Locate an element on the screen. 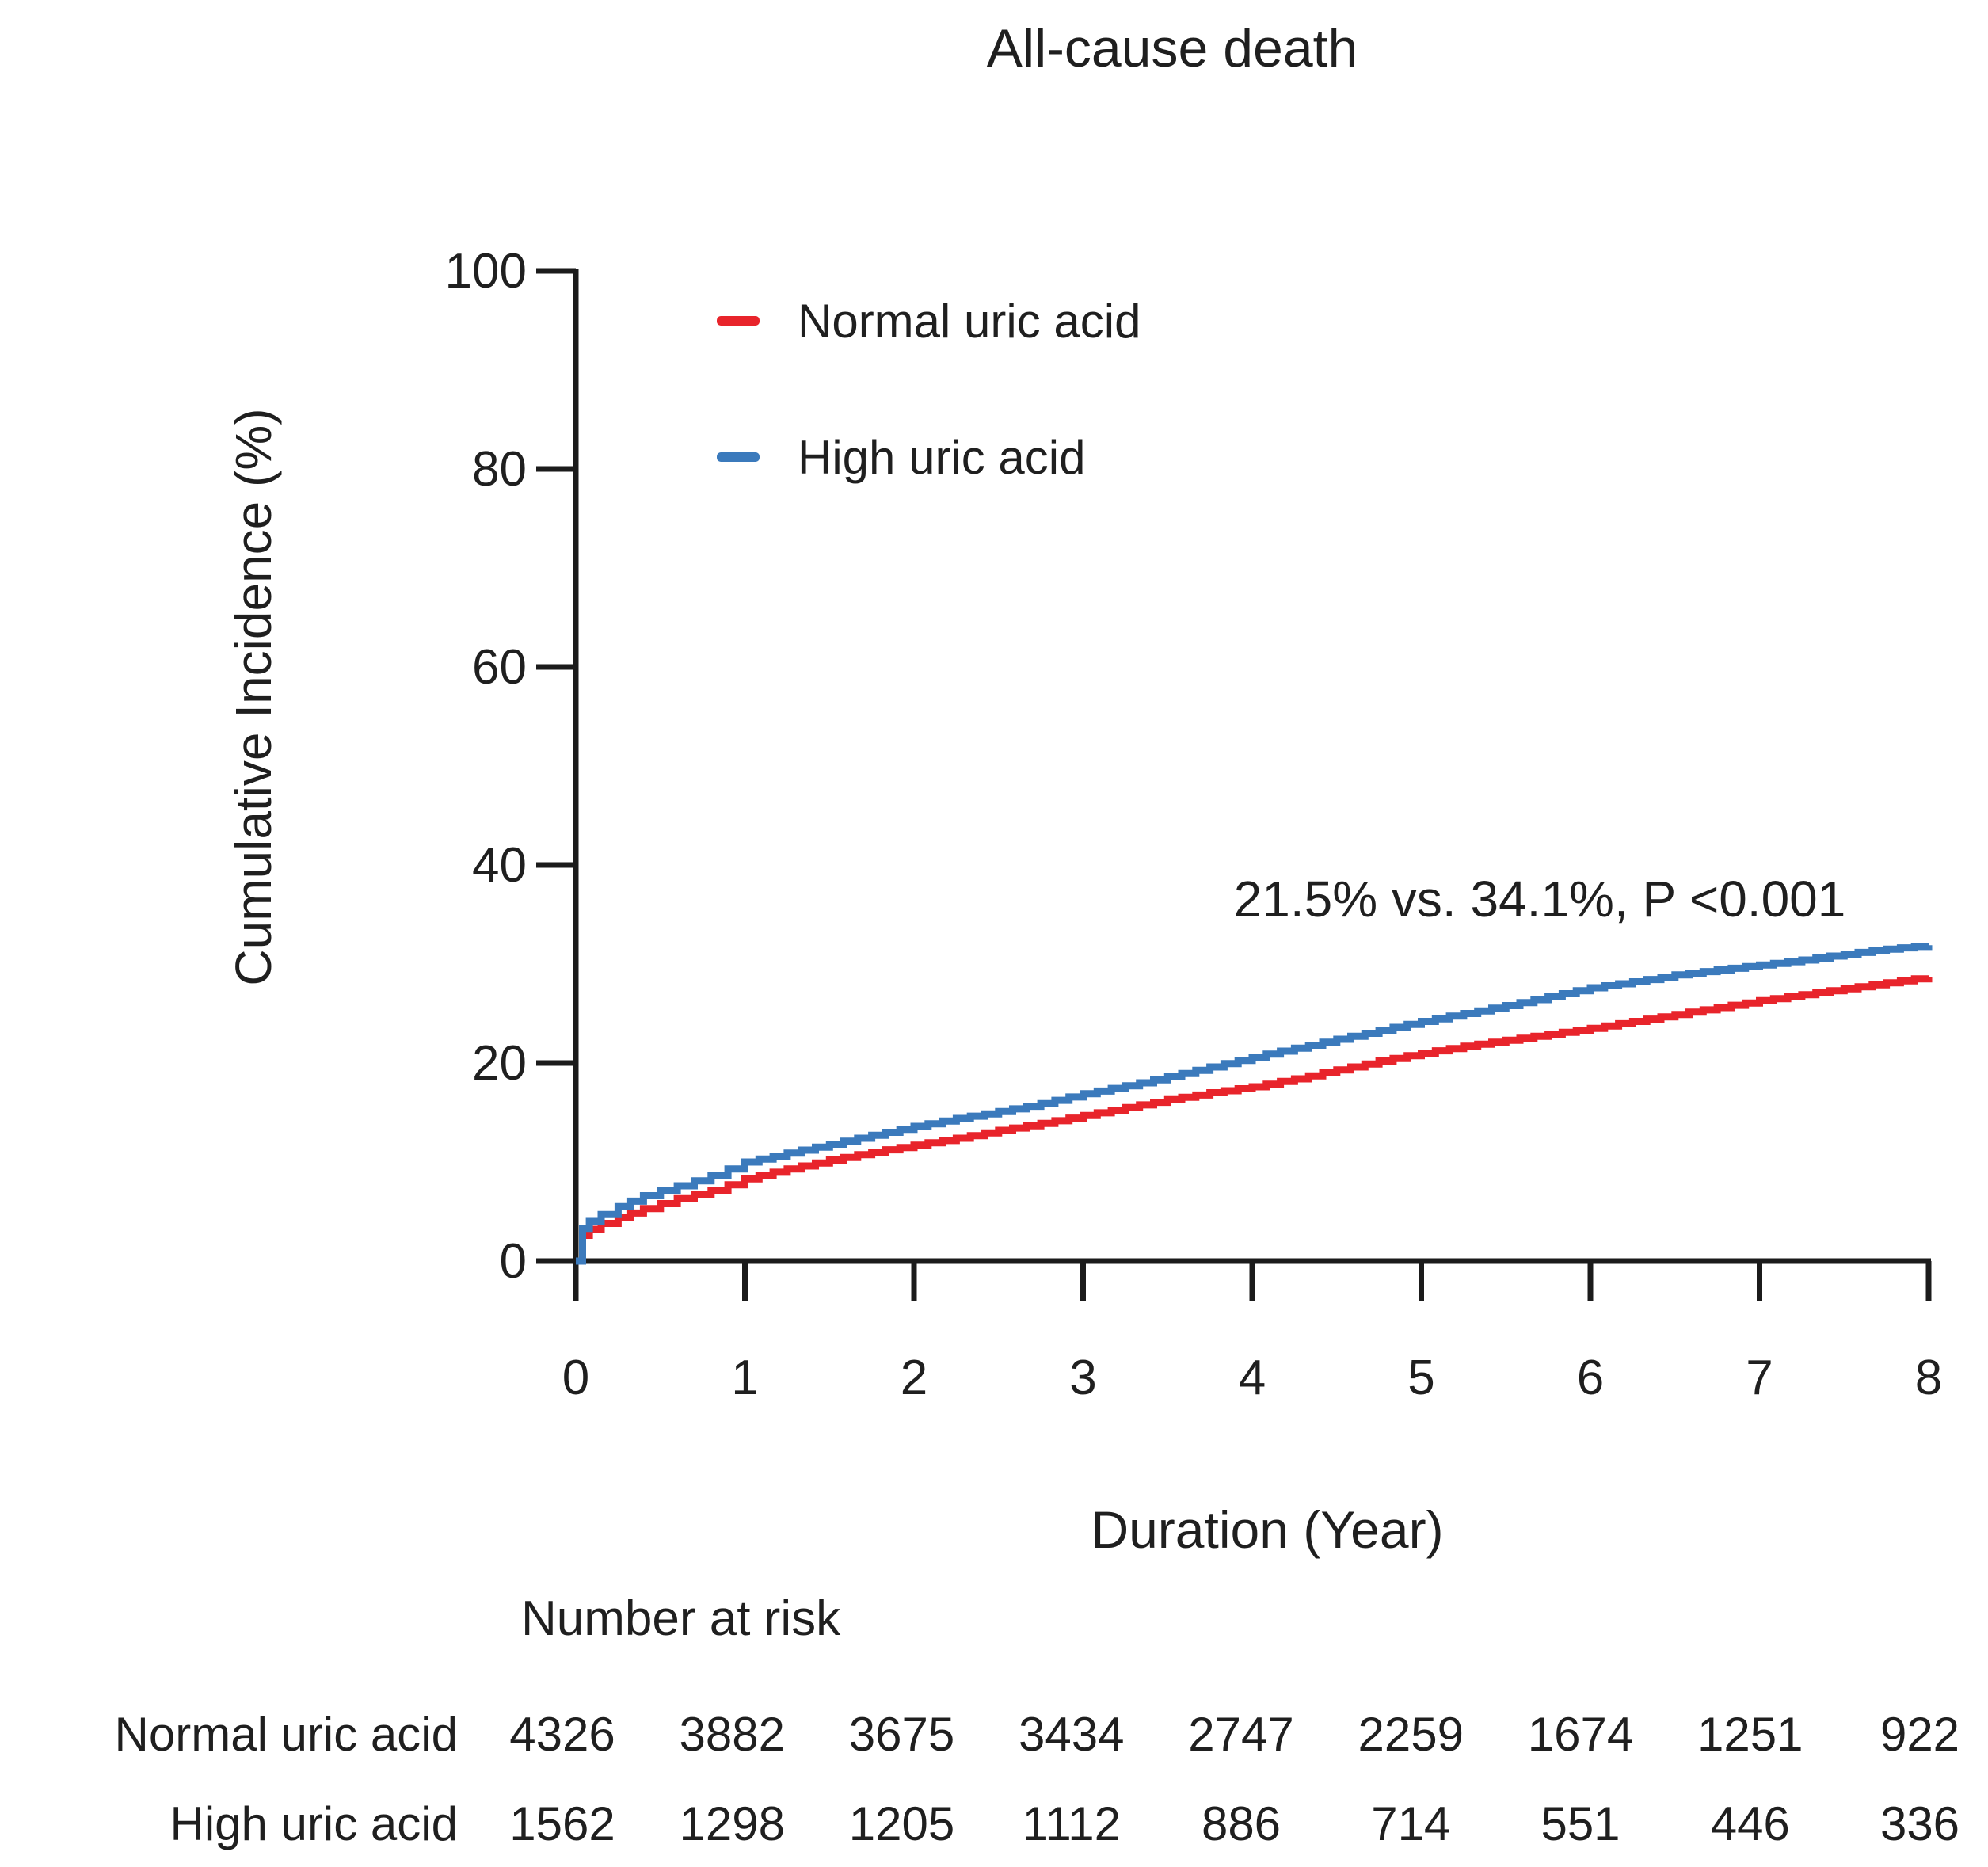 The image size is (1988, 1867). risk-value: 714 is located at coordinates (1411, 1824).